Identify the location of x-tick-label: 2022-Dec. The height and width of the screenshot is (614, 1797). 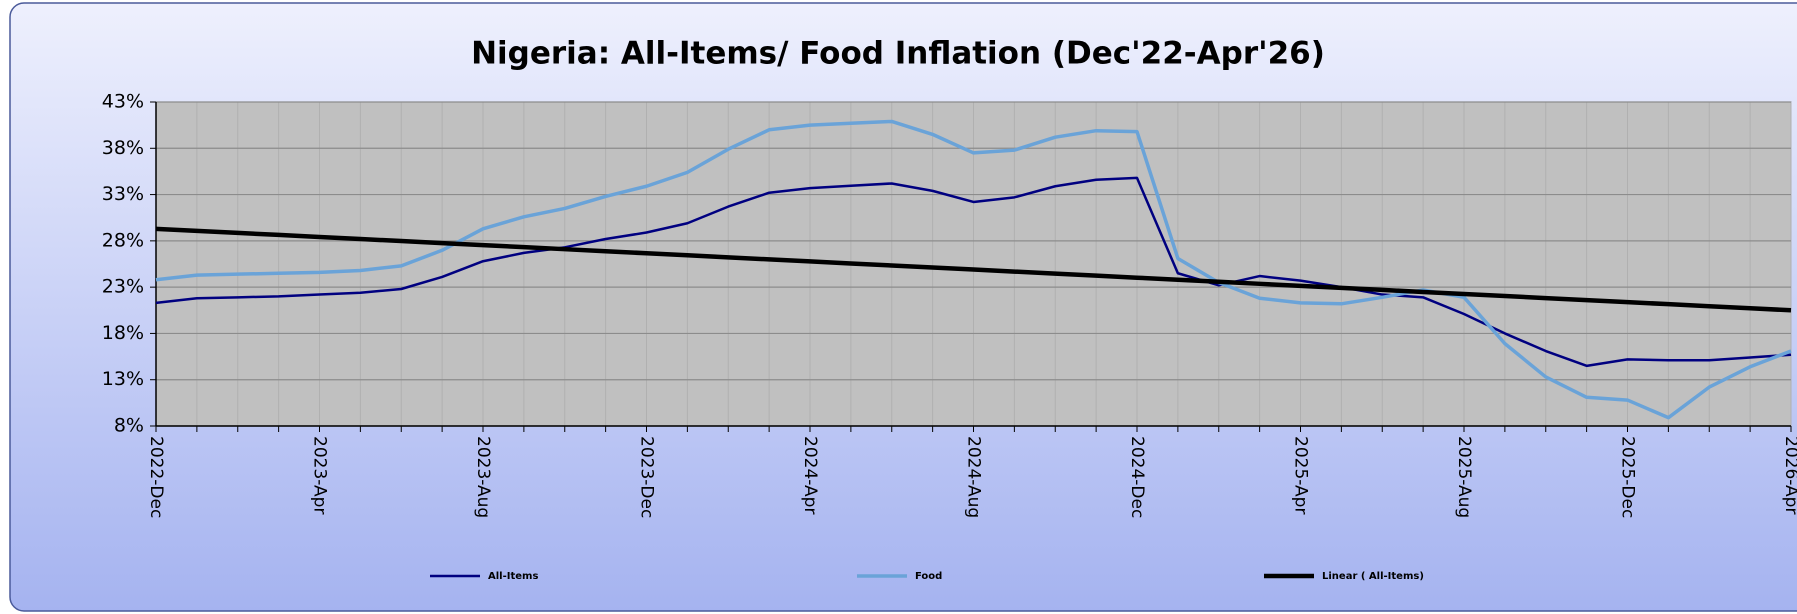
(156, 477).